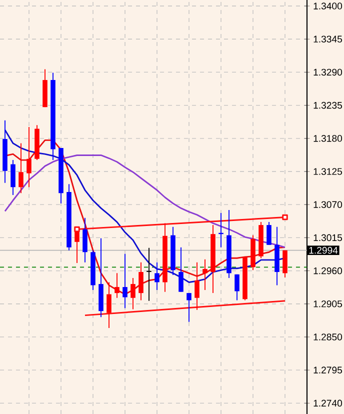 The width and height of the screenshot is (344, 414). What do you see at coordinates (328, 171) in the screenshot?
I see `y-tick-label: 1.3125` at bounding box center [328, 171].